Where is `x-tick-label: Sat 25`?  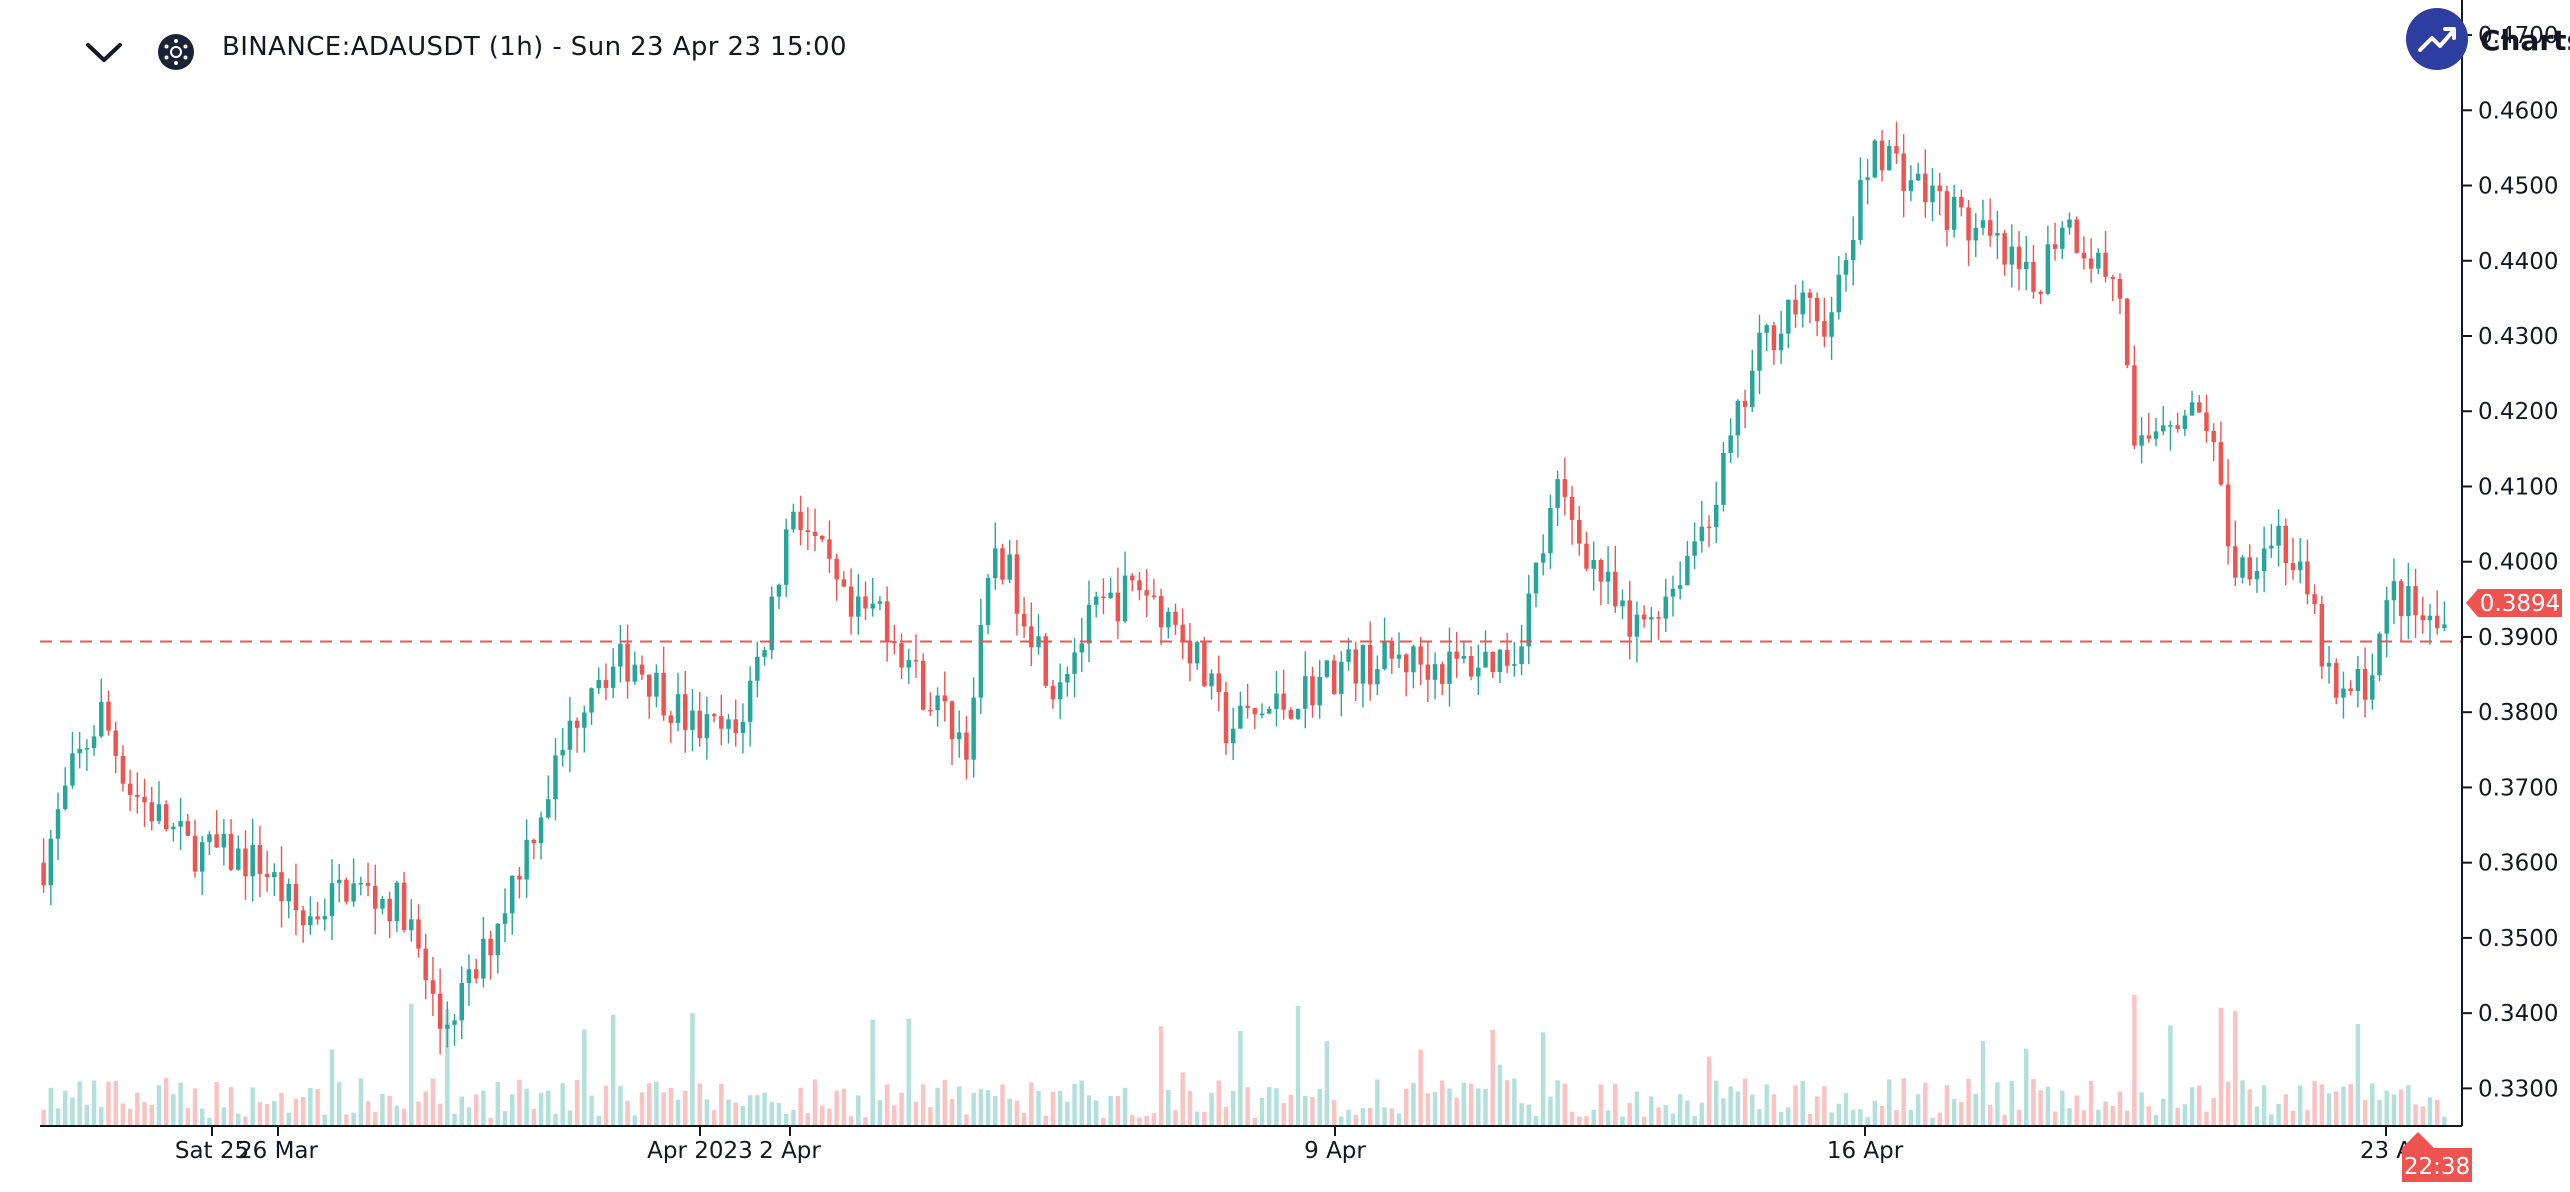
x-tick-label: Sat 25 is located at coordinates (212, 1151).